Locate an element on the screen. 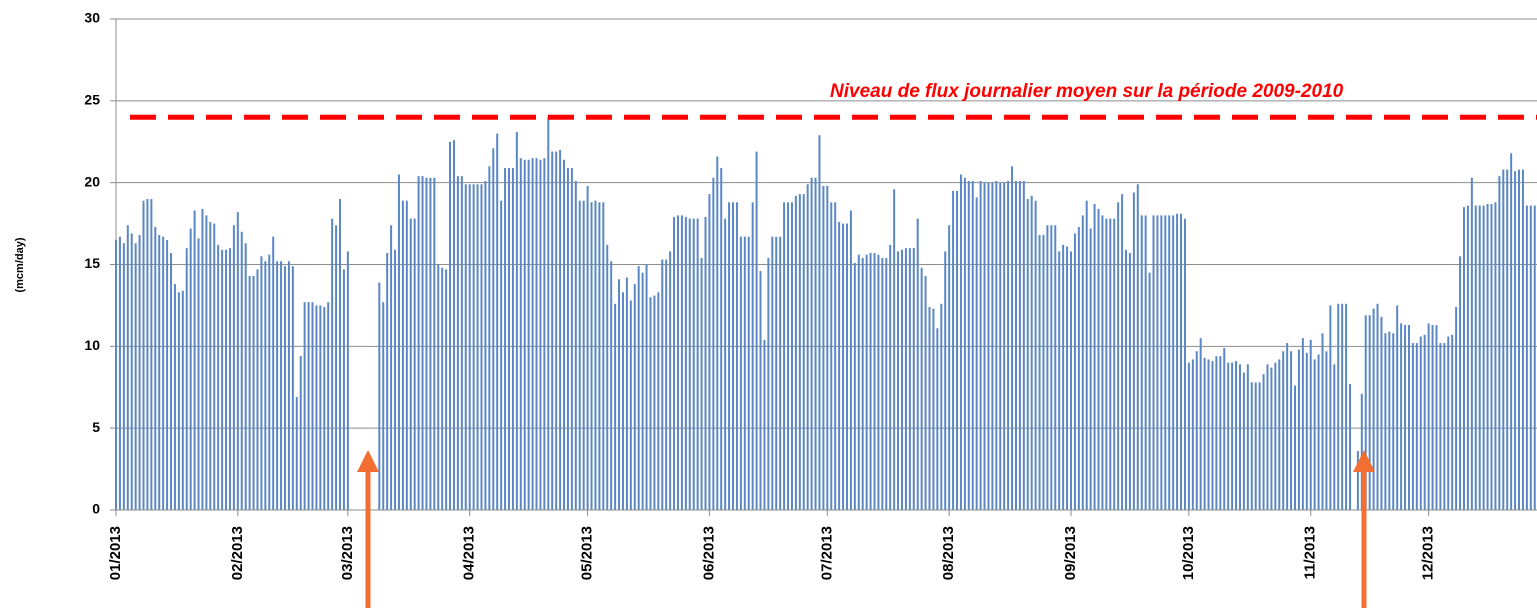 This screenshot has height=608, width=1537. y-tick-label: 5 is located at coordinates (96, 427).